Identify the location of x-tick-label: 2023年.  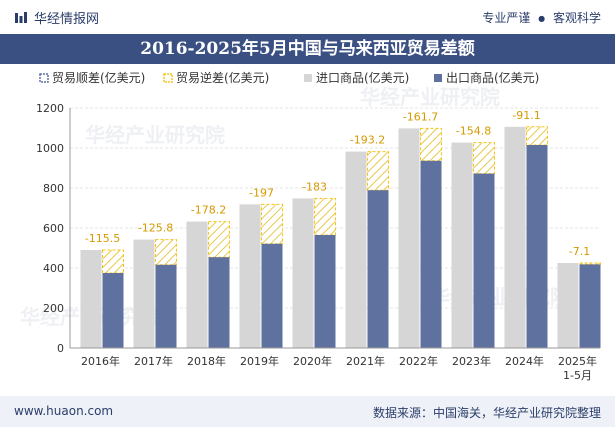
(471, 361).